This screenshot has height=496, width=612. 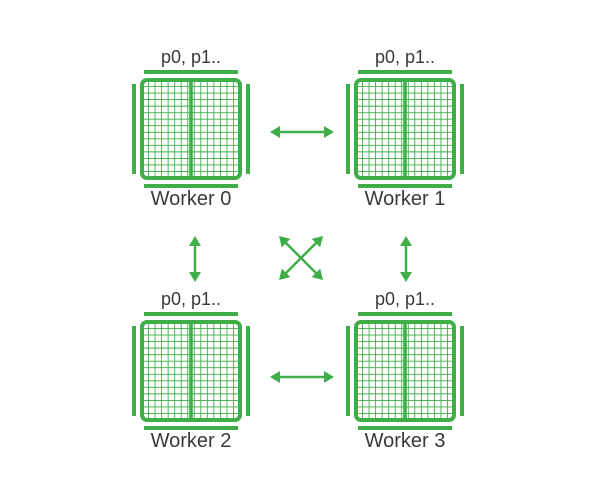 What do you see at coordinates (191, 299) in the screenshot?
I see `worker-2-params: p0, p1..` at bounding box center [191, 299].